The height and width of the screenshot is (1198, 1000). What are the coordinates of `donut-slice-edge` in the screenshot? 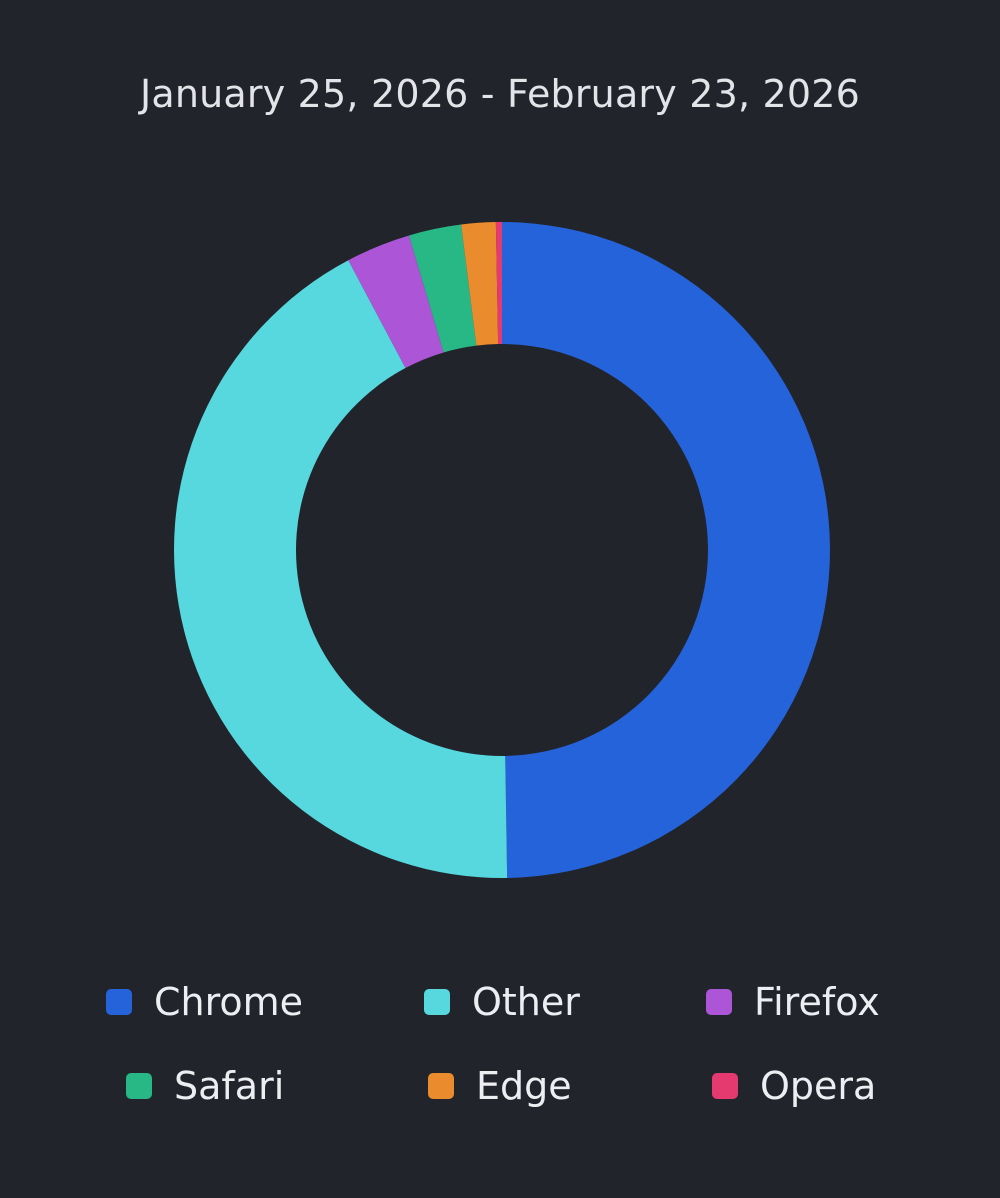 It's located at (480, 284).